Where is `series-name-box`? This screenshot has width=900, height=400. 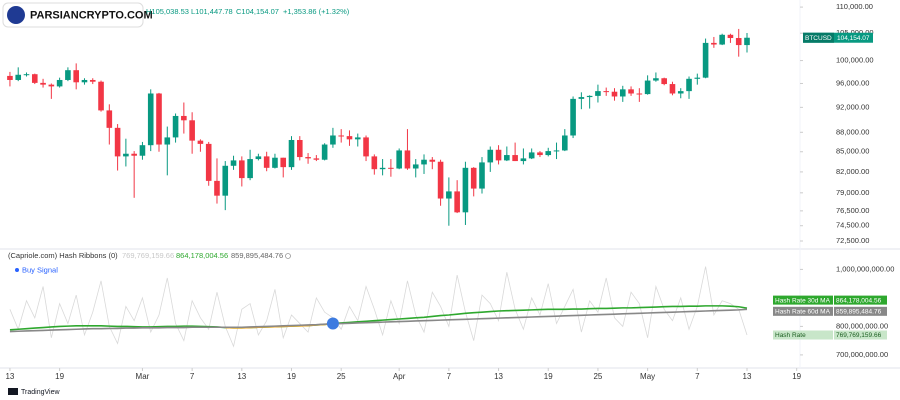 series-name-box is located at coordinates (803, 311).